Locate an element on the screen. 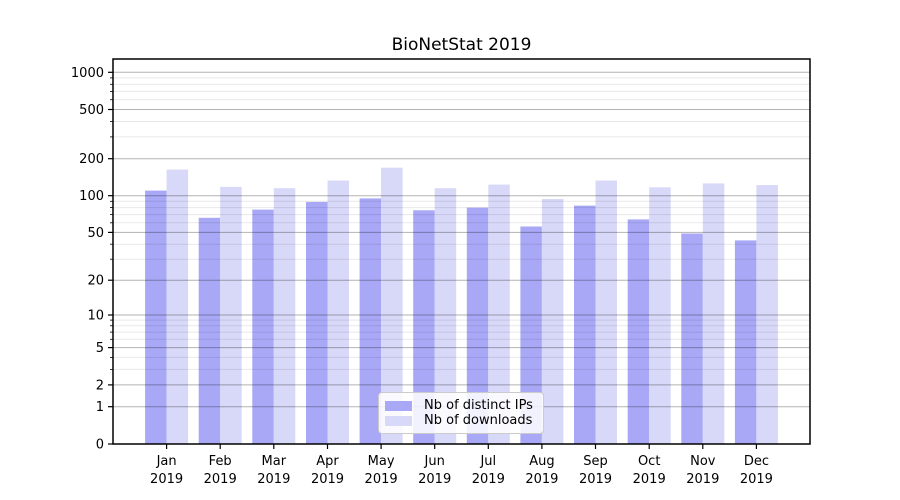 Image resolution: width=900 pixels, height=500 pixels. y-tick-label-0: 0 is located at coordinates (100, 445).